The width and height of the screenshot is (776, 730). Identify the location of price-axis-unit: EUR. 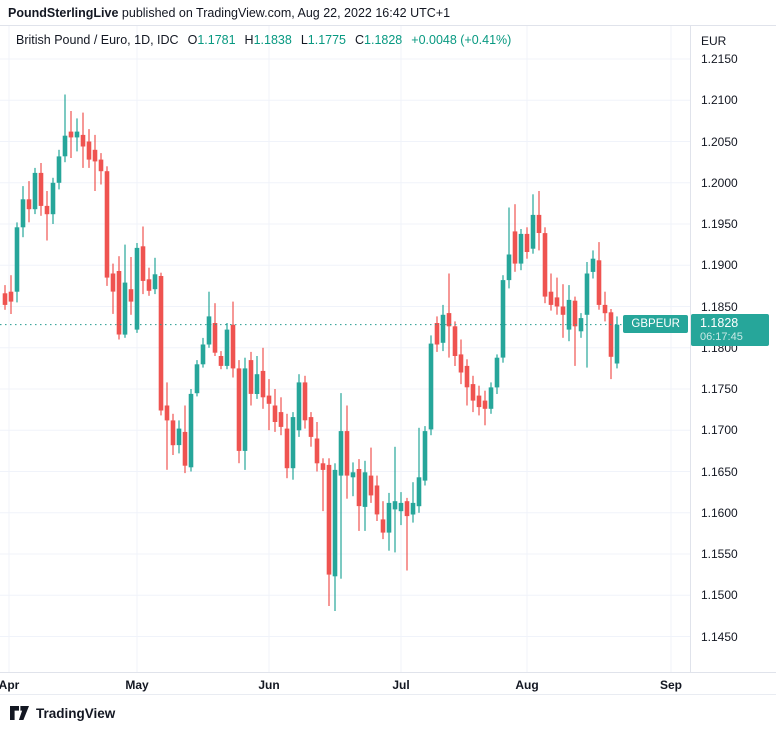
(714, 41).